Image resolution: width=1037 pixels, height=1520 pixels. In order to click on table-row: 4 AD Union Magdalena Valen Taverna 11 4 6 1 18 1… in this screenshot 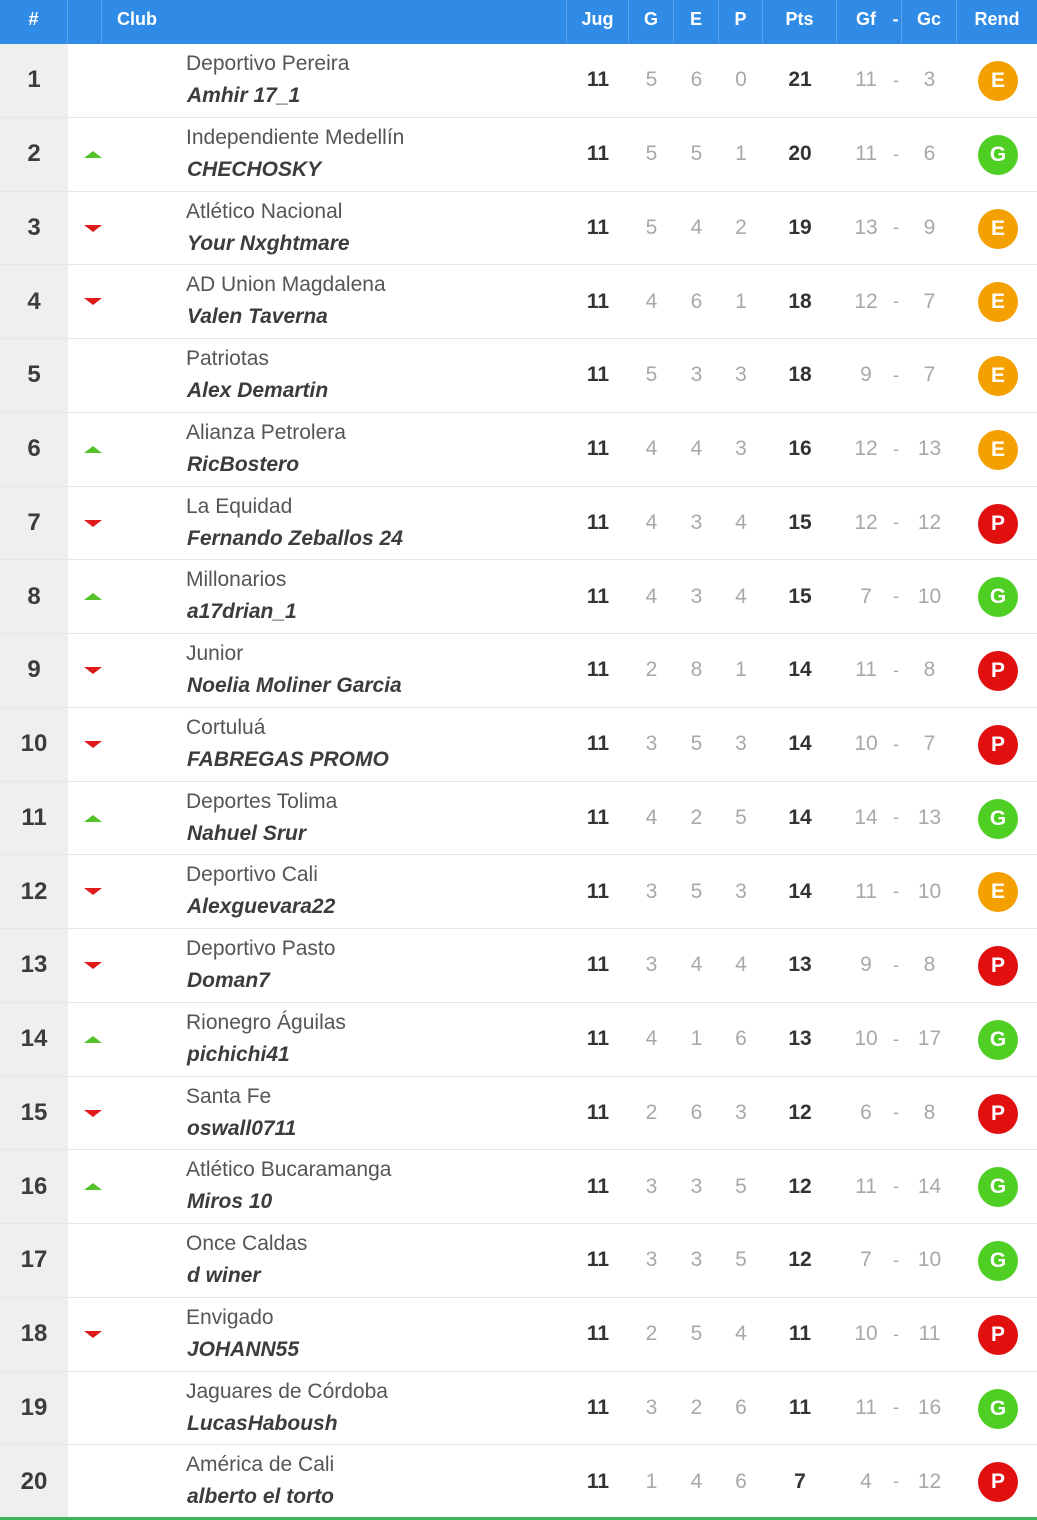, I will do `click(518, 302)`.